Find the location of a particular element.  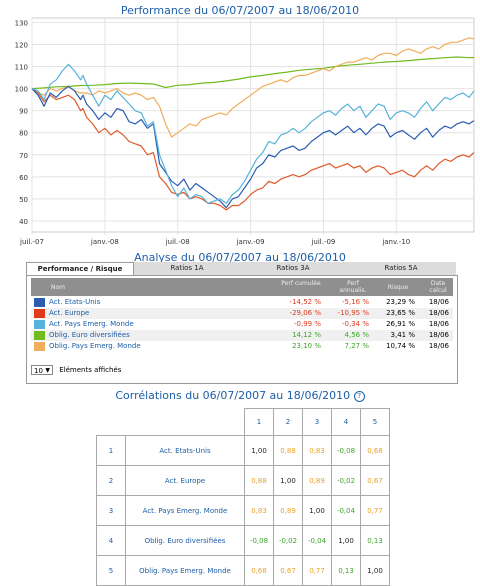

tab-performance-risque: Performance / Risque is located at coordinates (80, 268).